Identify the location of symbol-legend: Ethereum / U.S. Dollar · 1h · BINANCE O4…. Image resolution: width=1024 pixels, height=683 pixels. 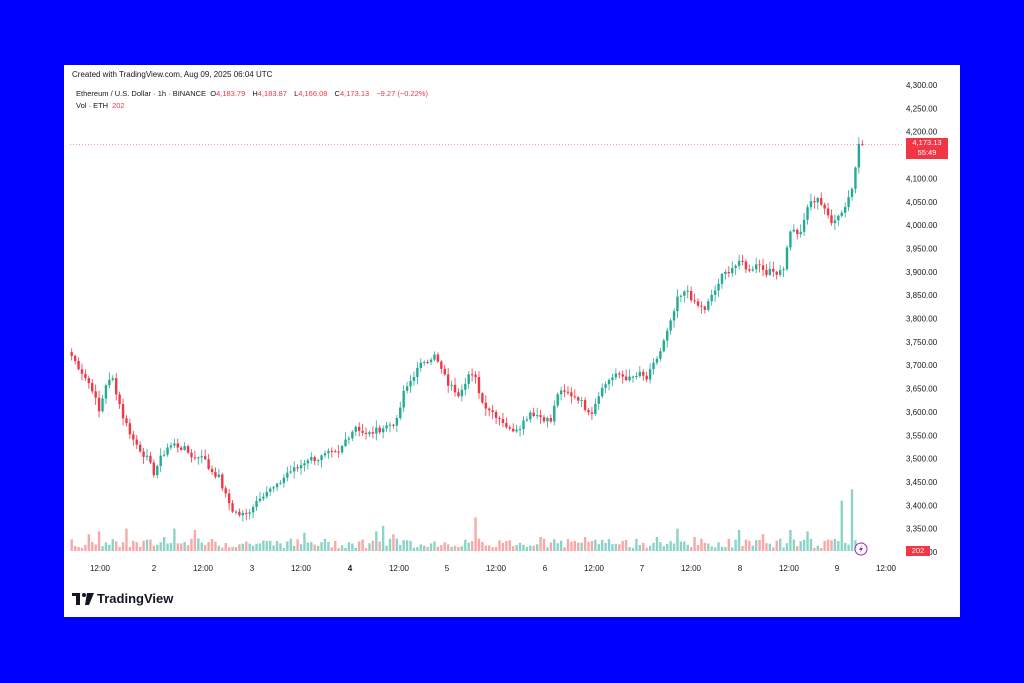
(254, 93).